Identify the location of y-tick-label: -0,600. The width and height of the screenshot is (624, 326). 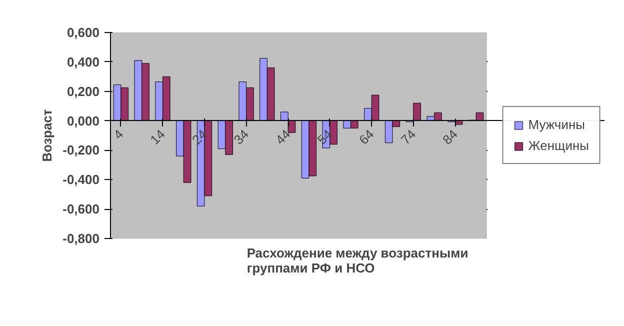
(81, 209).